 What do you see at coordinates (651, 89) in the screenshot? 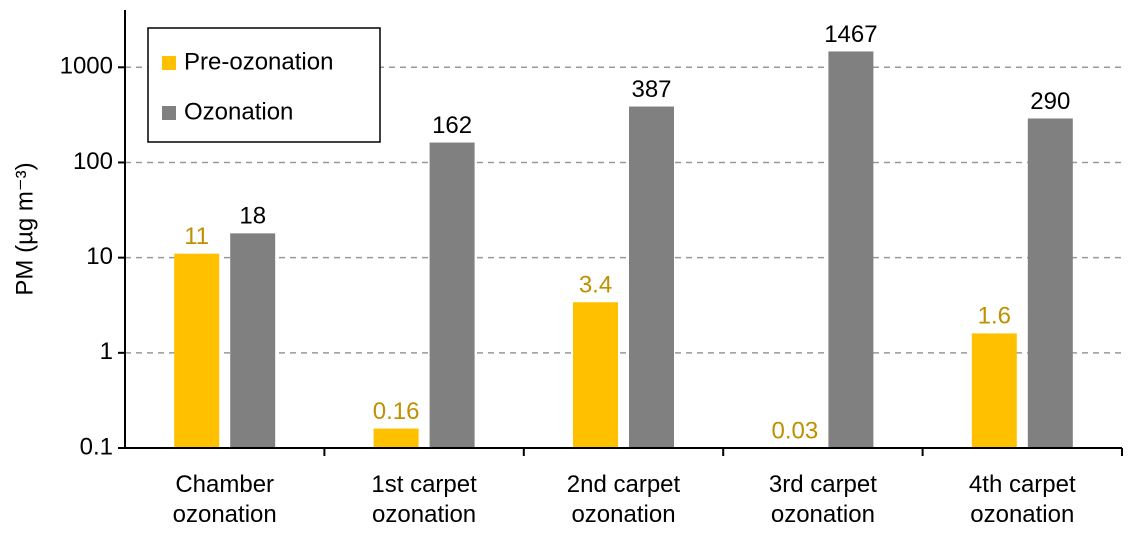
I see `data-label: 387` at bounding box center [651, 89].